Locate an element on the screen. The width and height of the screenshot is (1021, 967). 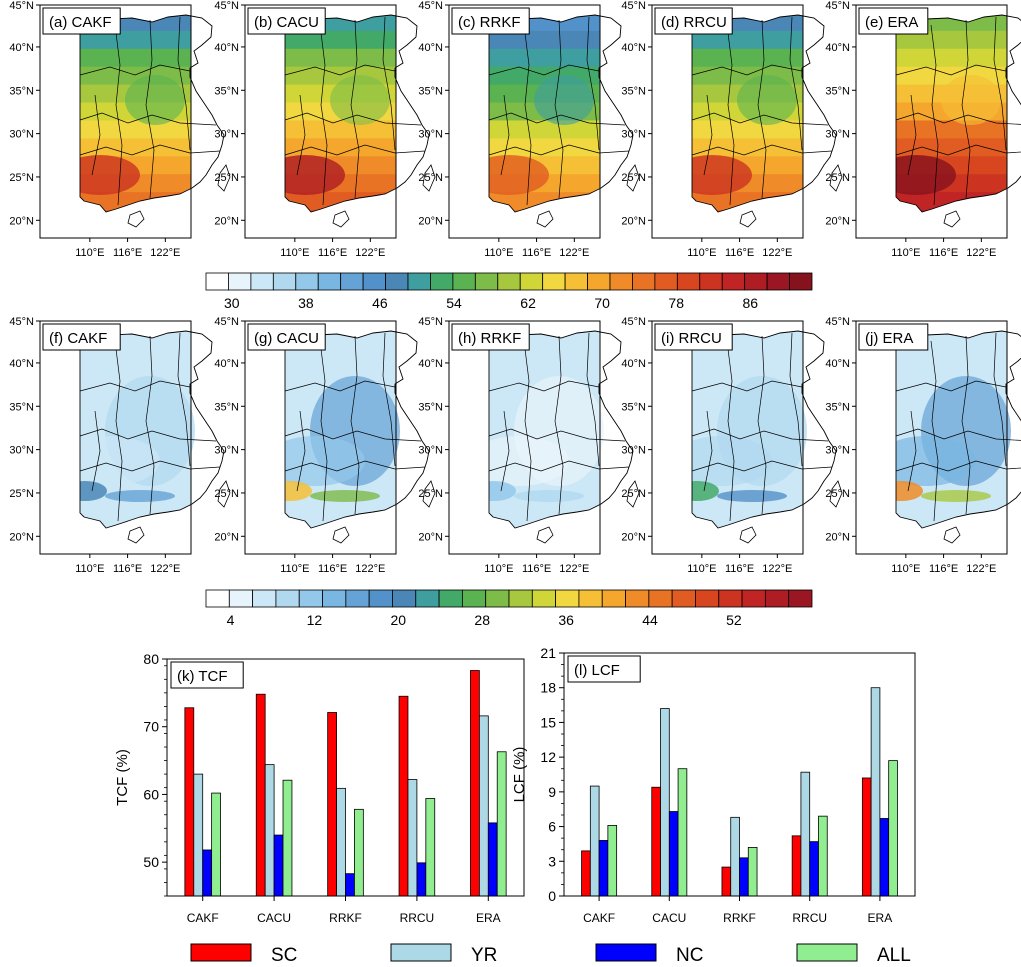
colorbar-label: 46 is located at coordinates (380, 303).